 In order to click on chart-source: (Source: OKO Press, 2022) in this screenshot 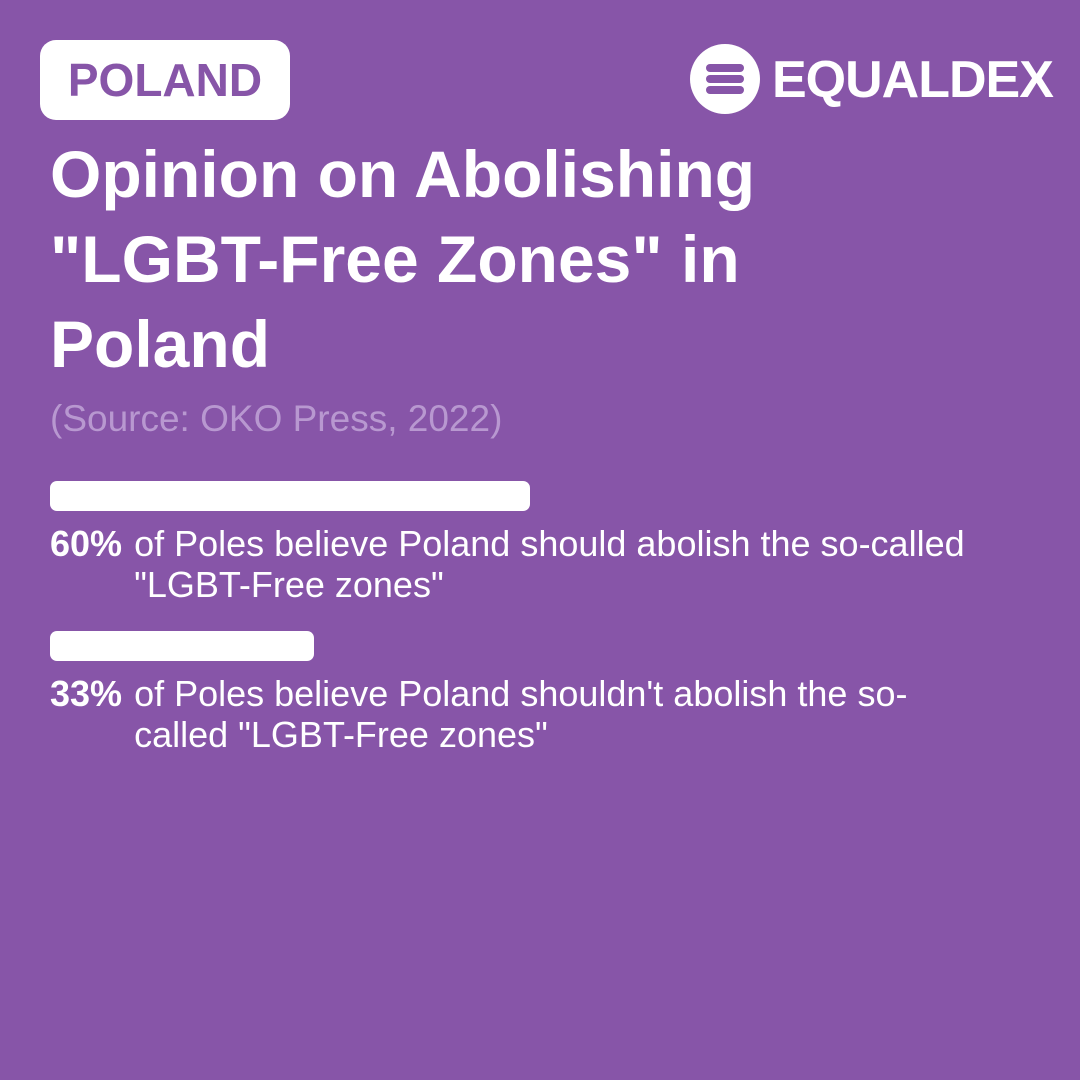, I will do `click(276, 418)`.